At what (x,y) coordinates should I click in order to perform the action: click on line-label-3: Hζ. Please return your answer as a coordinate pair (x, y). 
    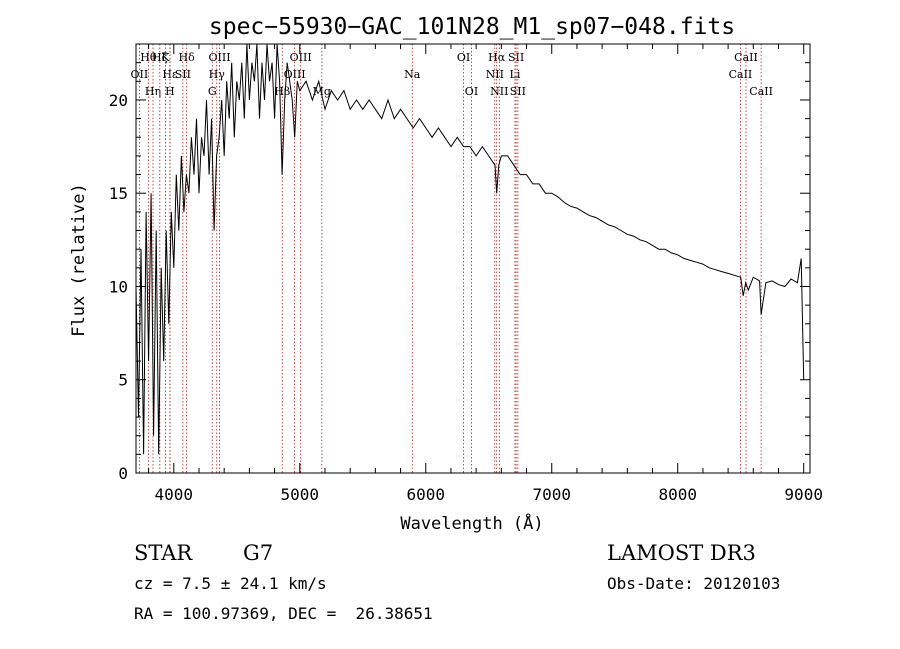
    Looking at the image, I should click on (160, 57).